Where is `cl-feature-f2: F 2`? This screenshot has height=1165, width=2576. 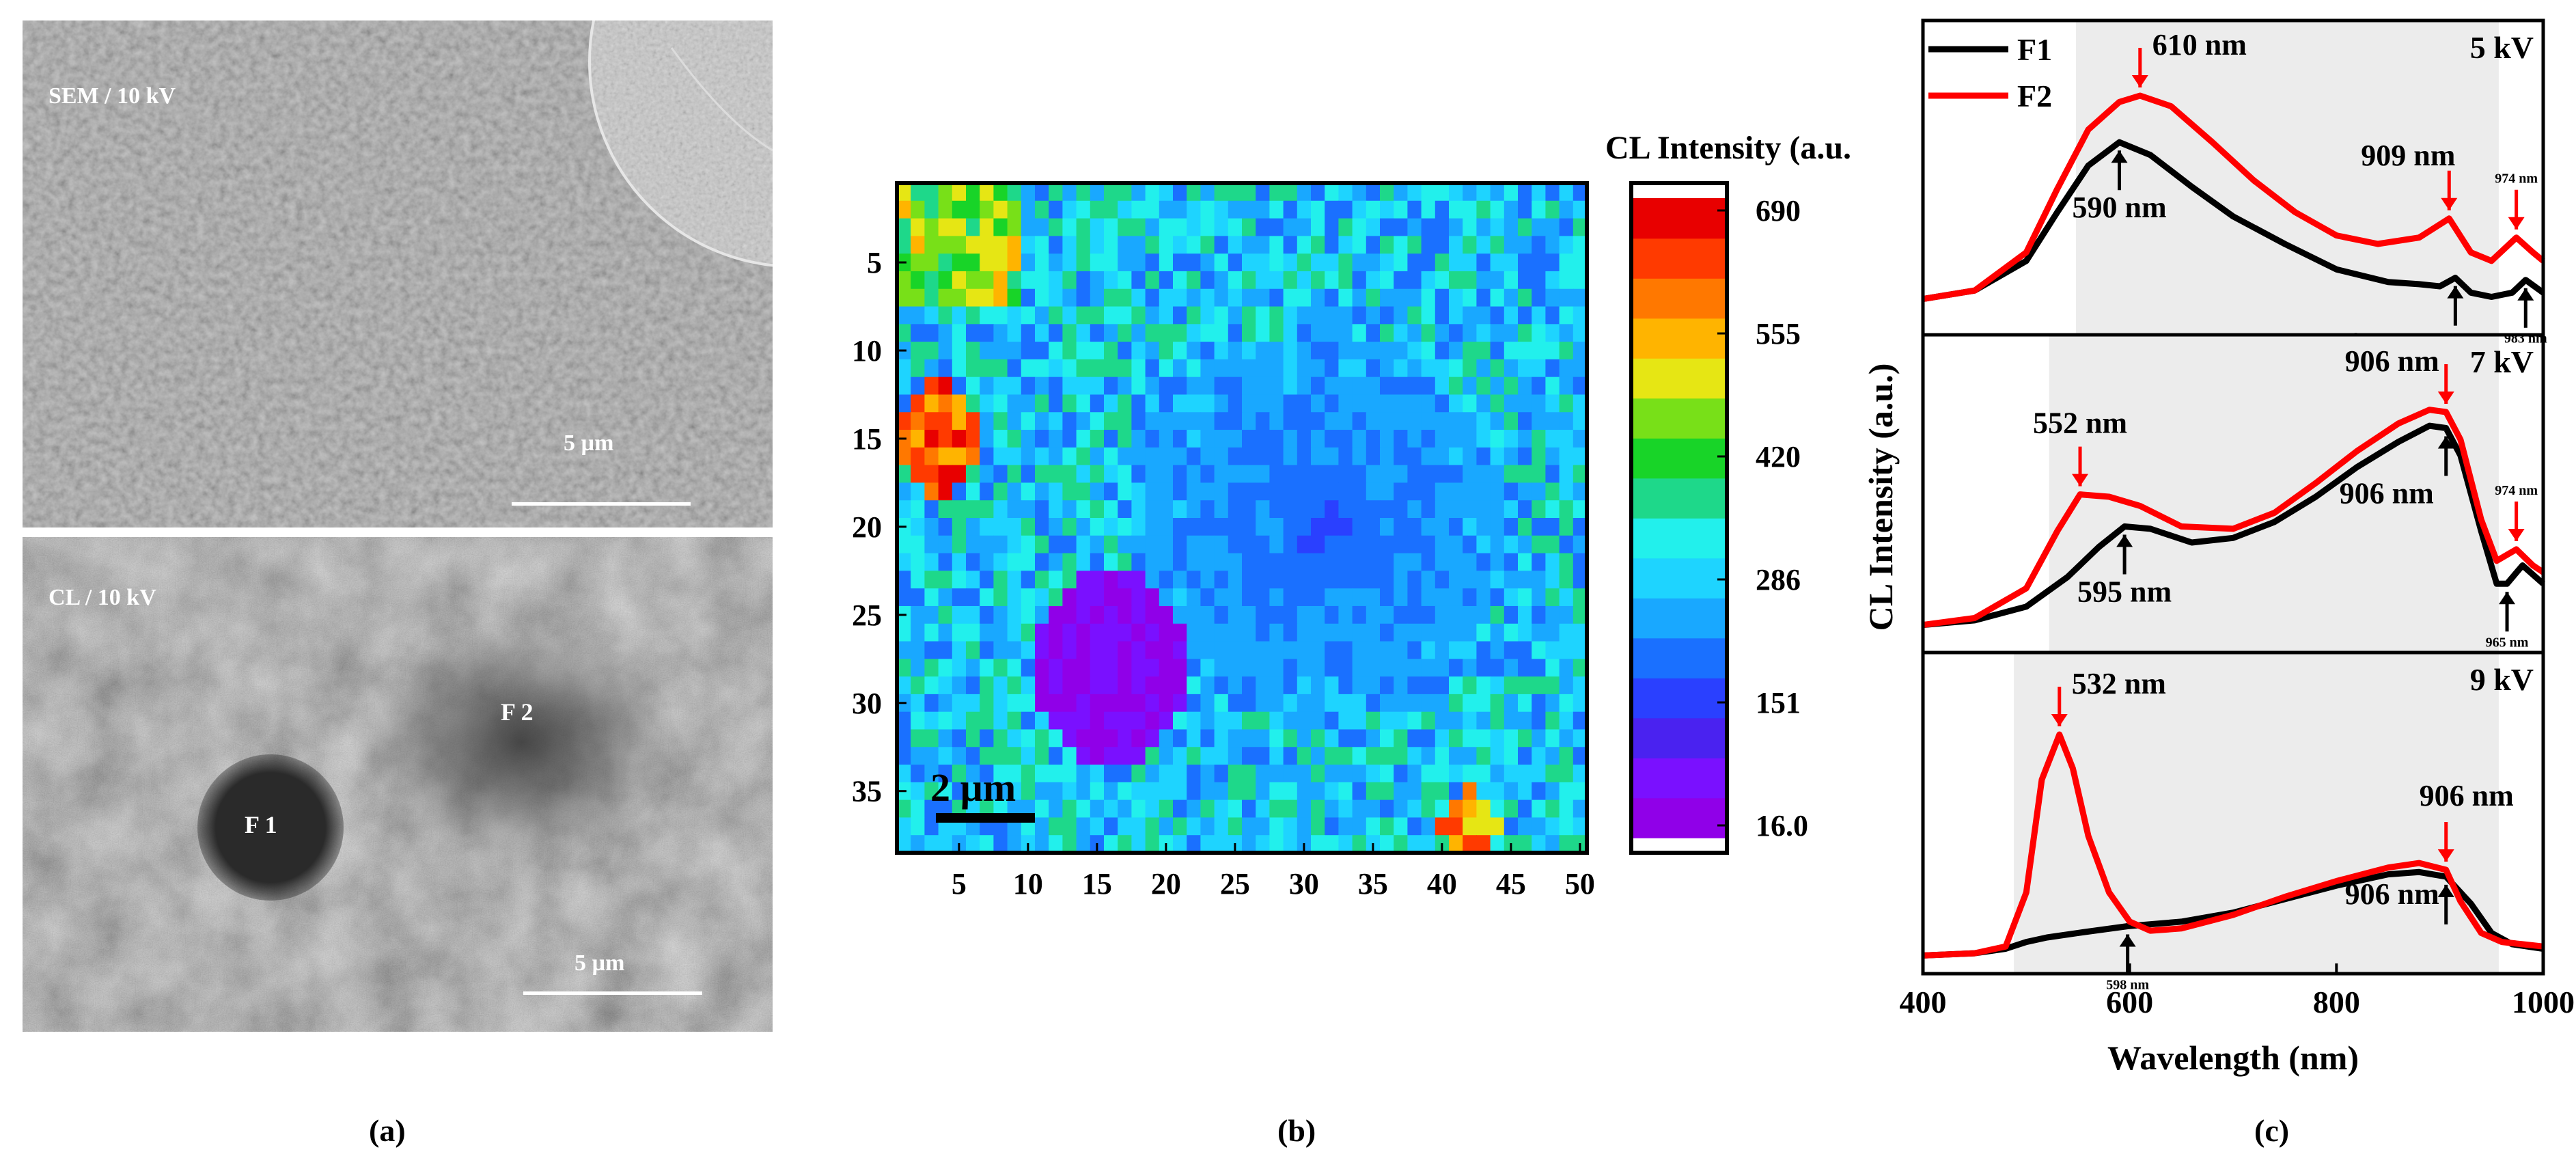 cl-feature-f2: F 2 is located at coordinates (518, 712).